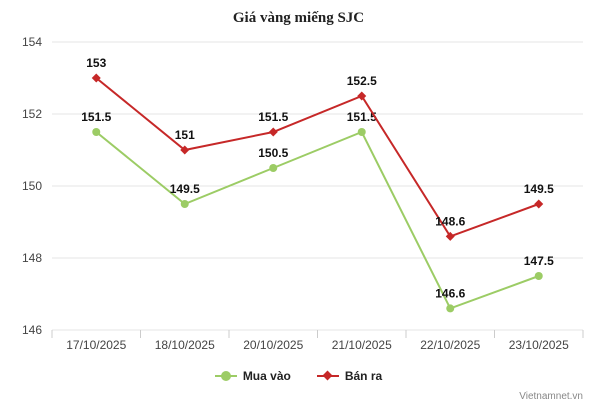 The image size is (597, 411). What do you see at coordinates (96, 345) in the screenshot?
I see `x-tick-label: 17/10/2025` at bounding box center [96, 345].